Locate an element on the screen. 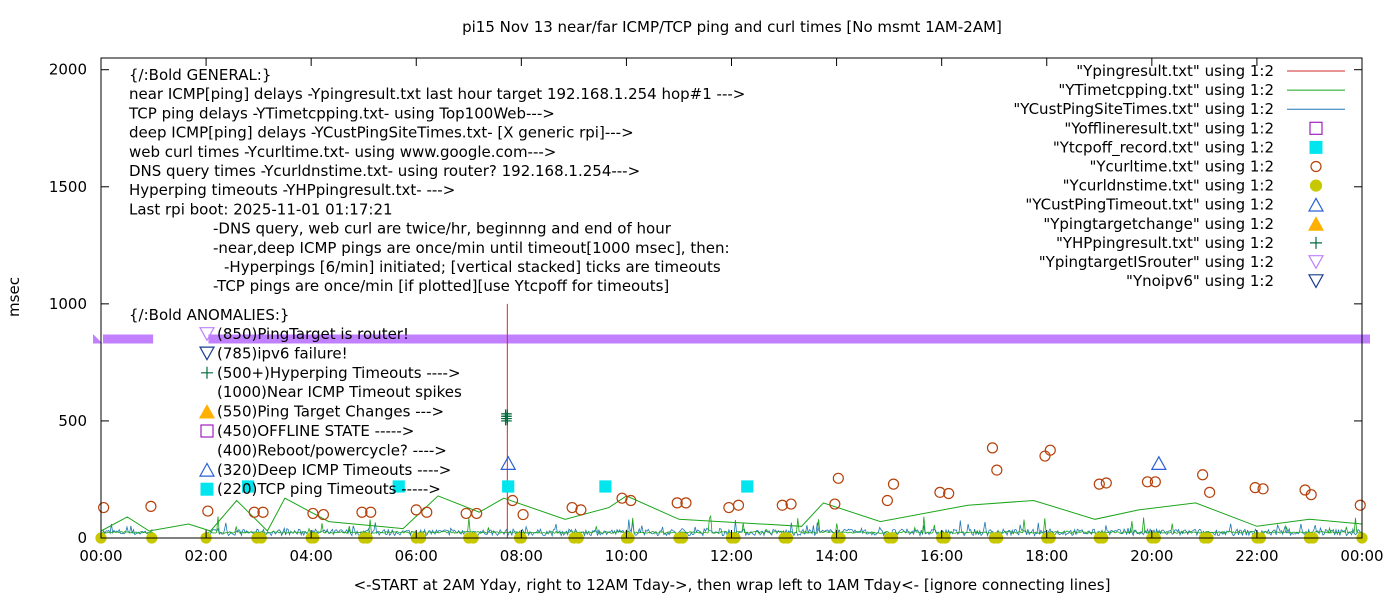 This screenshot has width=1400, height=600. info-line: Last rpi boot: 2025-11-01 01:17:21 is located at coordinates (261, 209).